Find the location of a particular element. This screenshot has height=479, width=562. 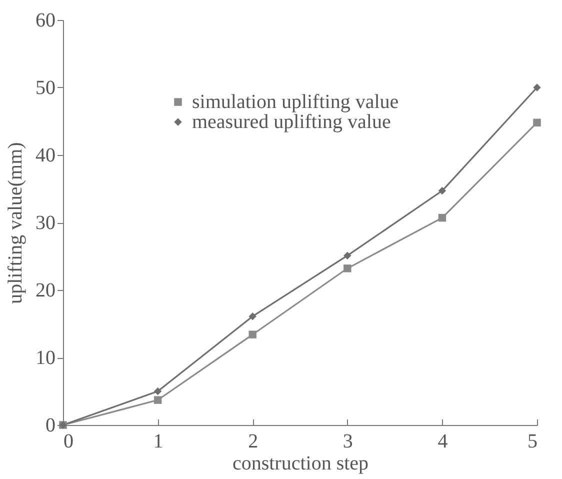

legend-label: measured uplifting value is located at coordinates (291, 122).